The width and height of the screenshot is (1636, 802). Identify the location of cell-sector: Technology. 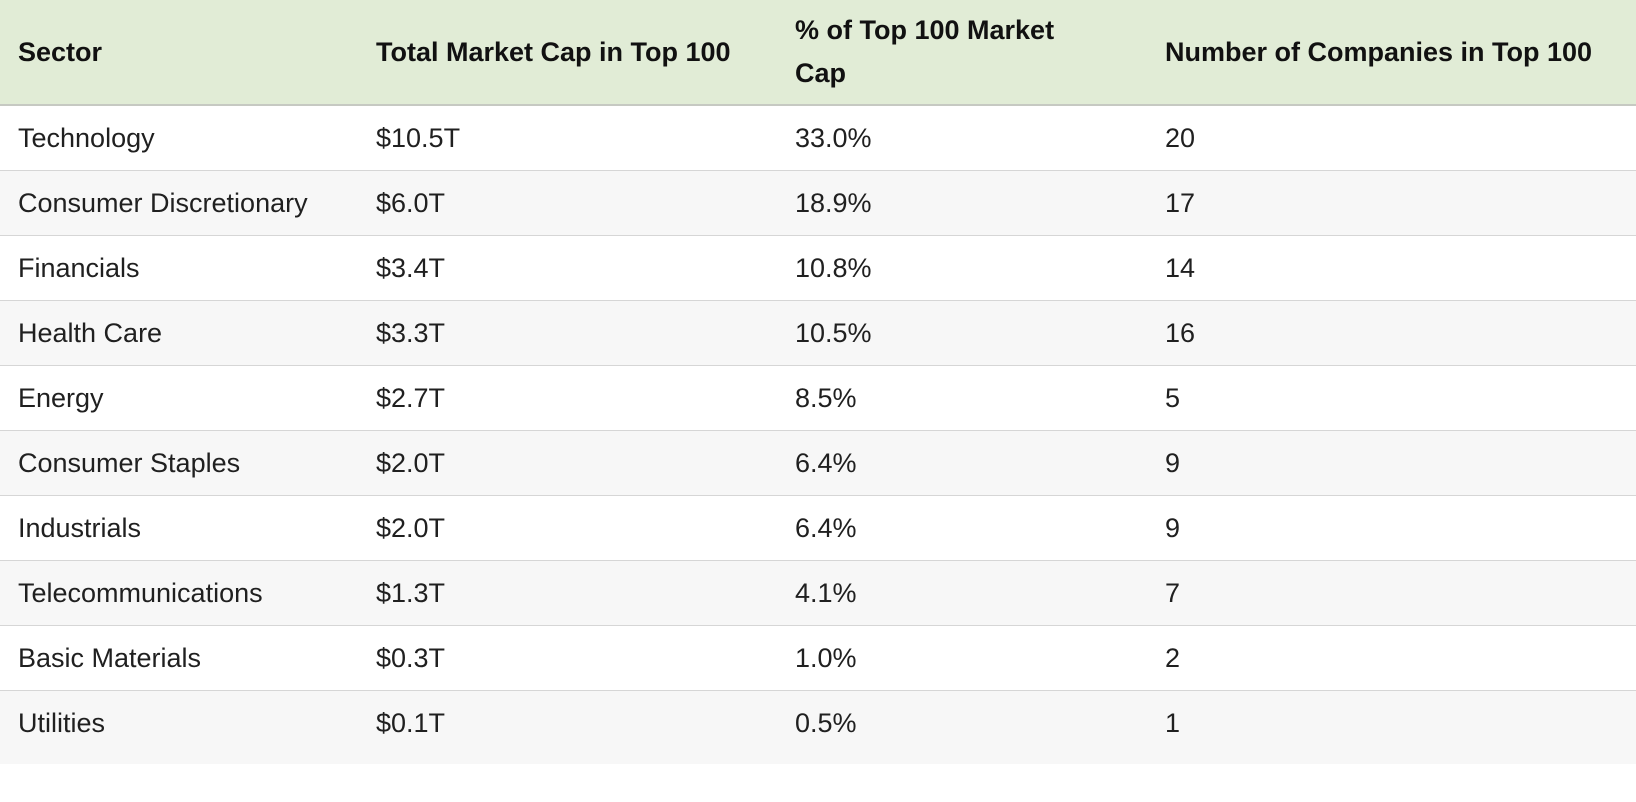
(179, 138).